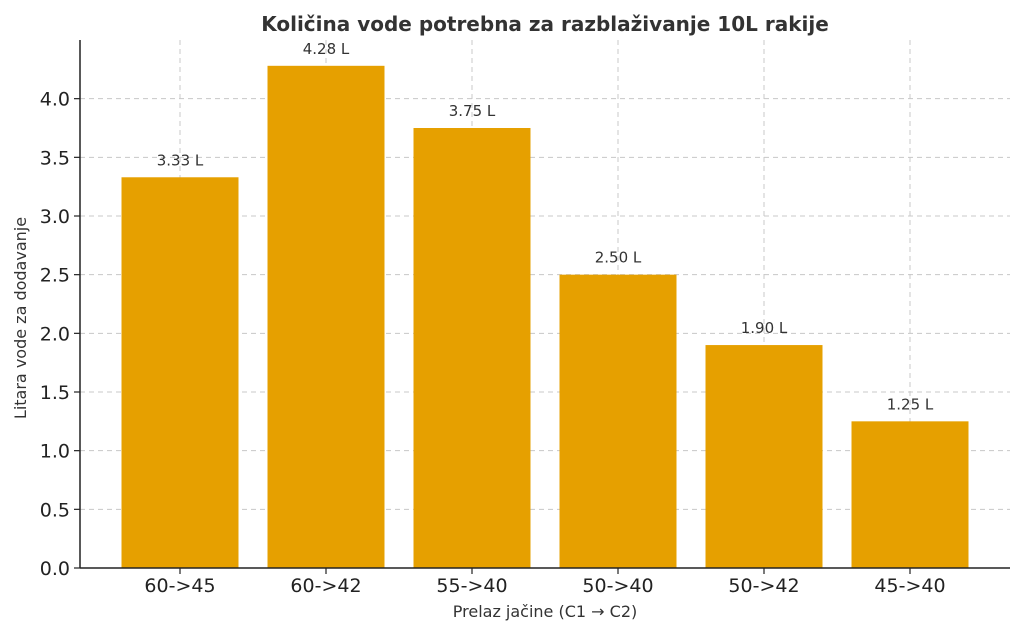 This screenshot has height=635, width=1024. Describe the element at coordinates (764, 328) in the screenshot. I see `bar-data-label: 1.90 L` at that location.